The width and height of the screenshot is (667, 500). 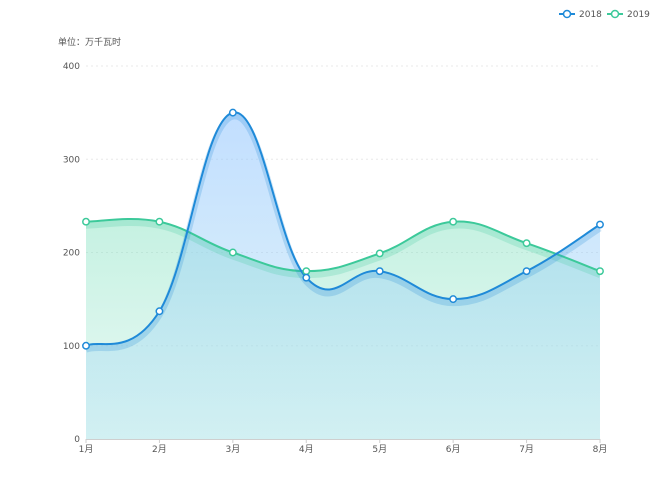 What do you see at coordinates (343, 245) in the screenshot?
I see `series-line-2019` at bounding box center [343, 245].